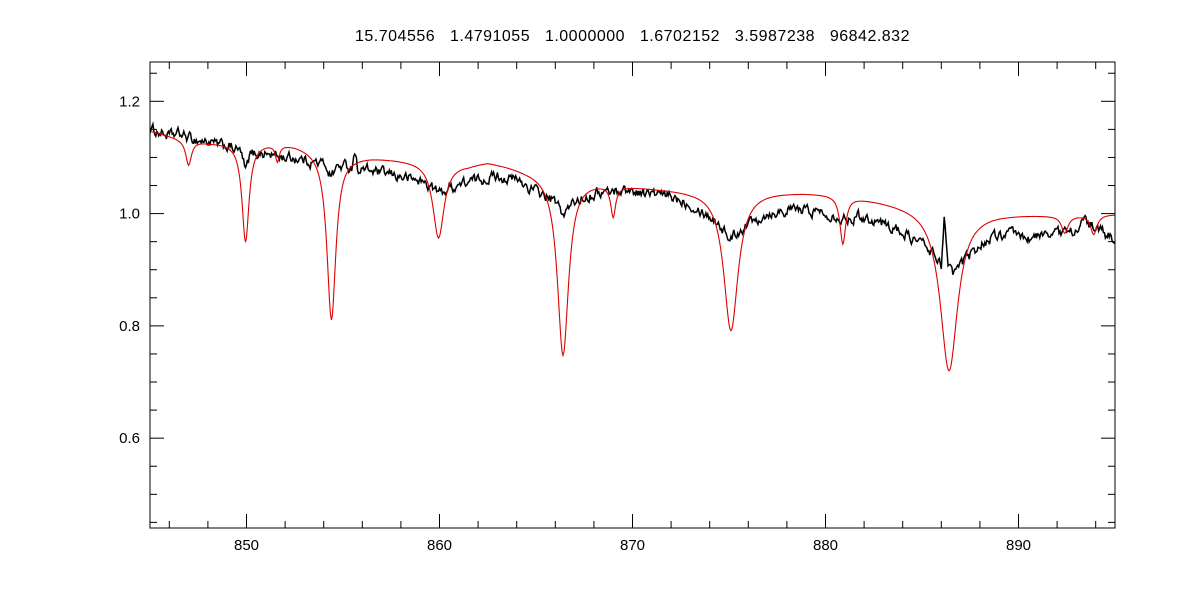 This screenshot has width=1200, height=600. Describe the element at coordinates (632, 545) in the screenshot. I see `x-tick-label: 870` at that location.